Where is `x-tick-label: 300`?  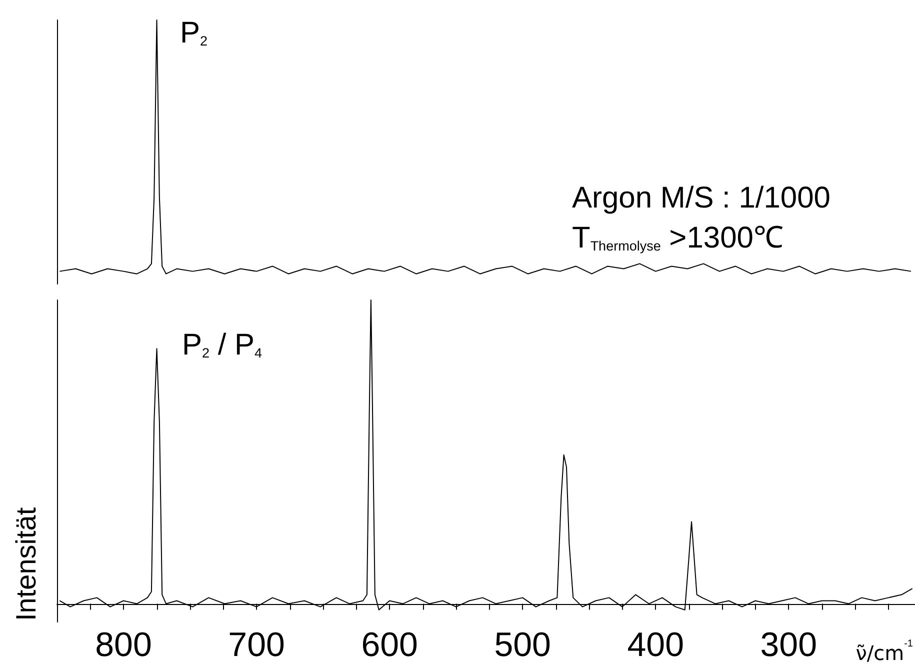 x-tick-label: 300 is located at coordinates (788, 645).